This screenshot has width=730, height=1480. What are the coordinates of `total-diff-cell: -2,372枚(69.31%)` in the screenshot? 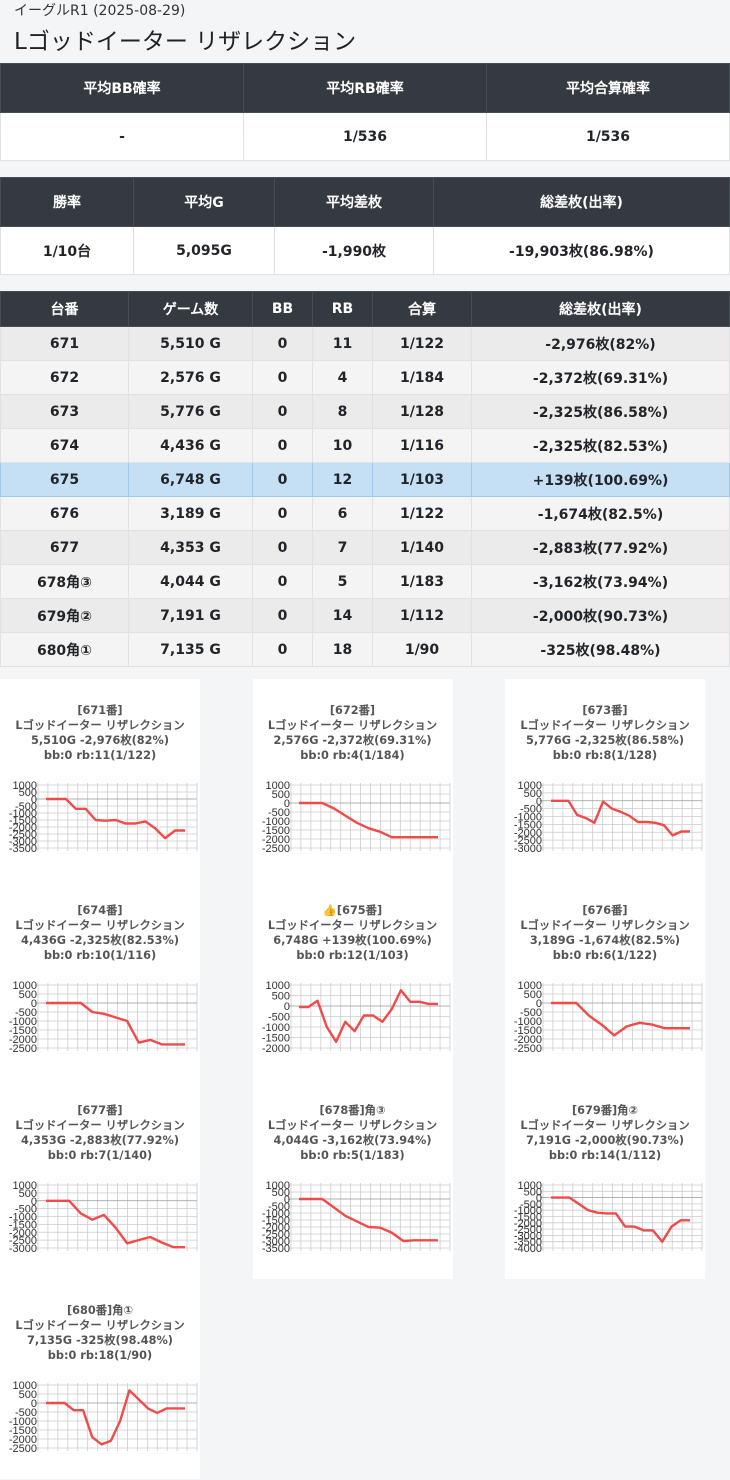 It's located at (600, 377).